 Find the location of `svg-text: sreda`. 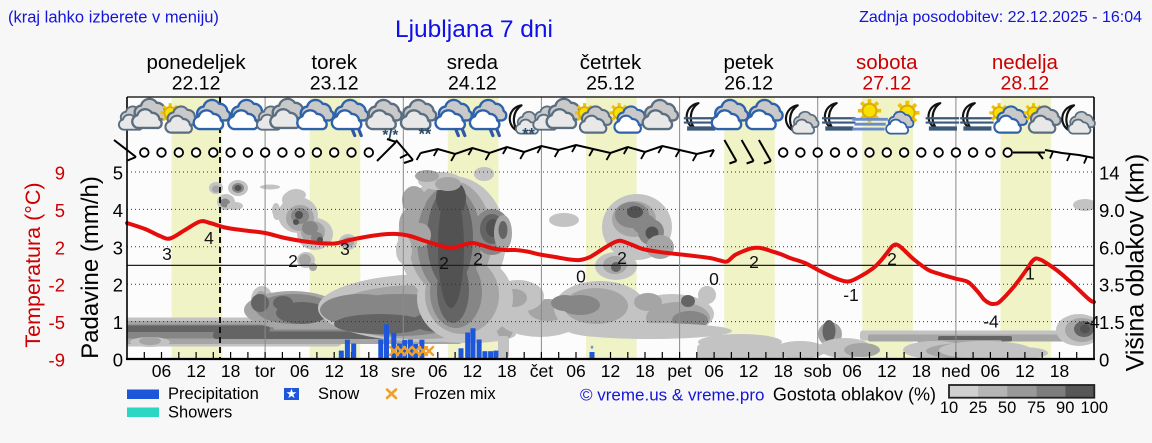

svg-text: sreda is located at coordinates (473, 62).